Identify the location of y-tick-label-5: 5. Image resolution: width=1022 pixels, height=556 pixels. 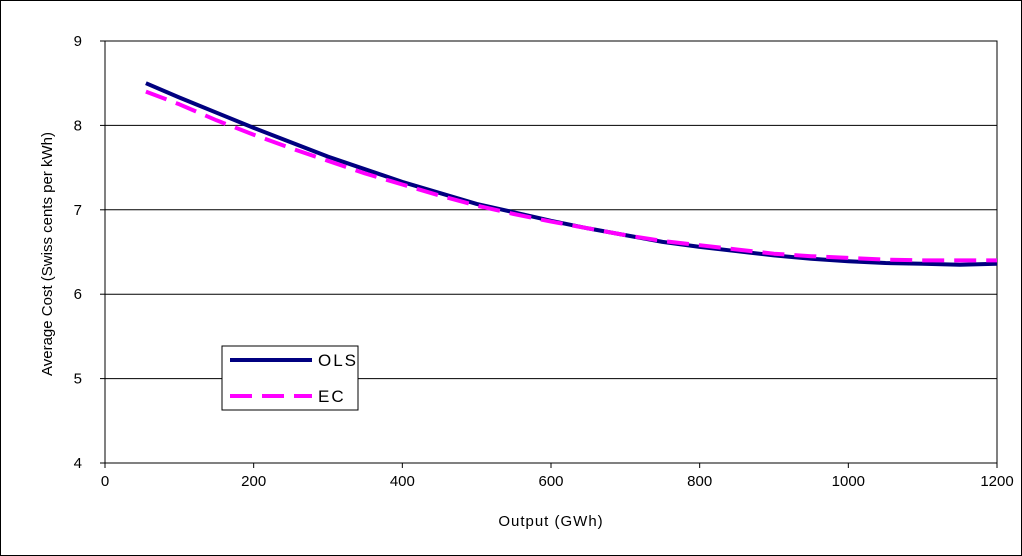
(78, 379).